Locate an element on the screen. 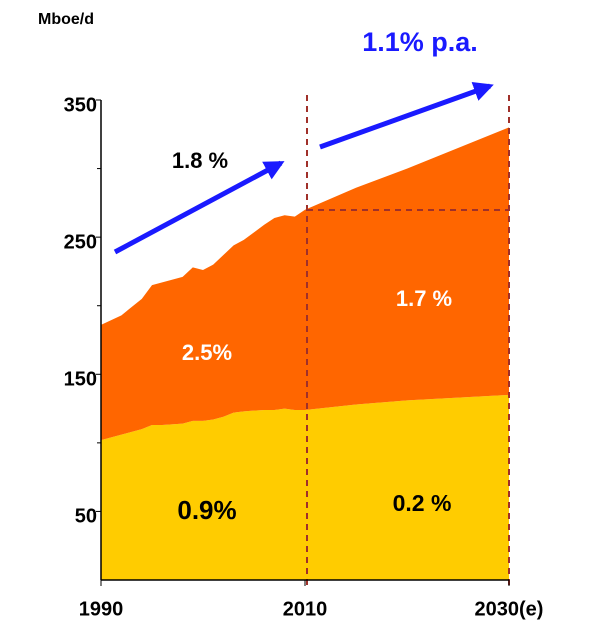 This screenshot has height=630, width=593. x-tick-label: 2010 is located at coordinates (305, 609).